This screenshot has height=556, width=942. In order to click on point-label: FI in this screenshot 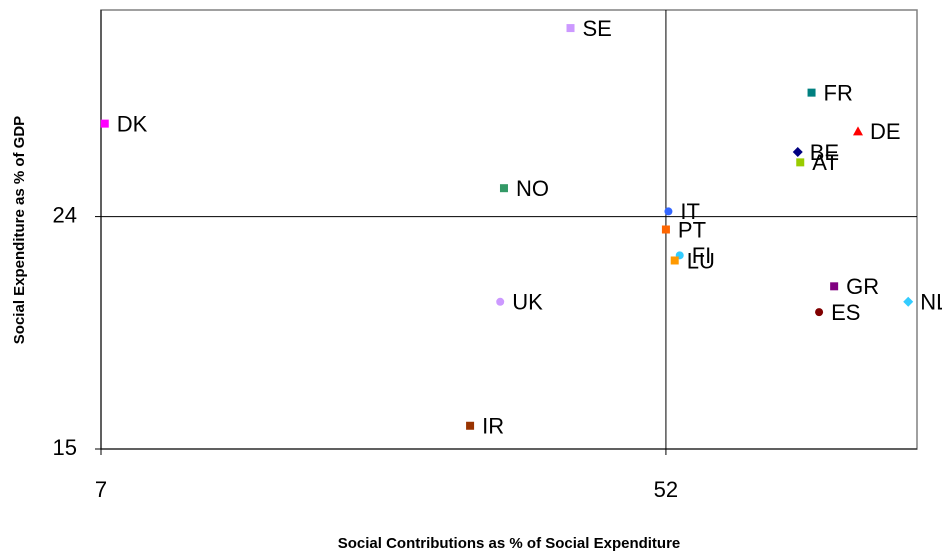, I will do `click(702, 255)`.